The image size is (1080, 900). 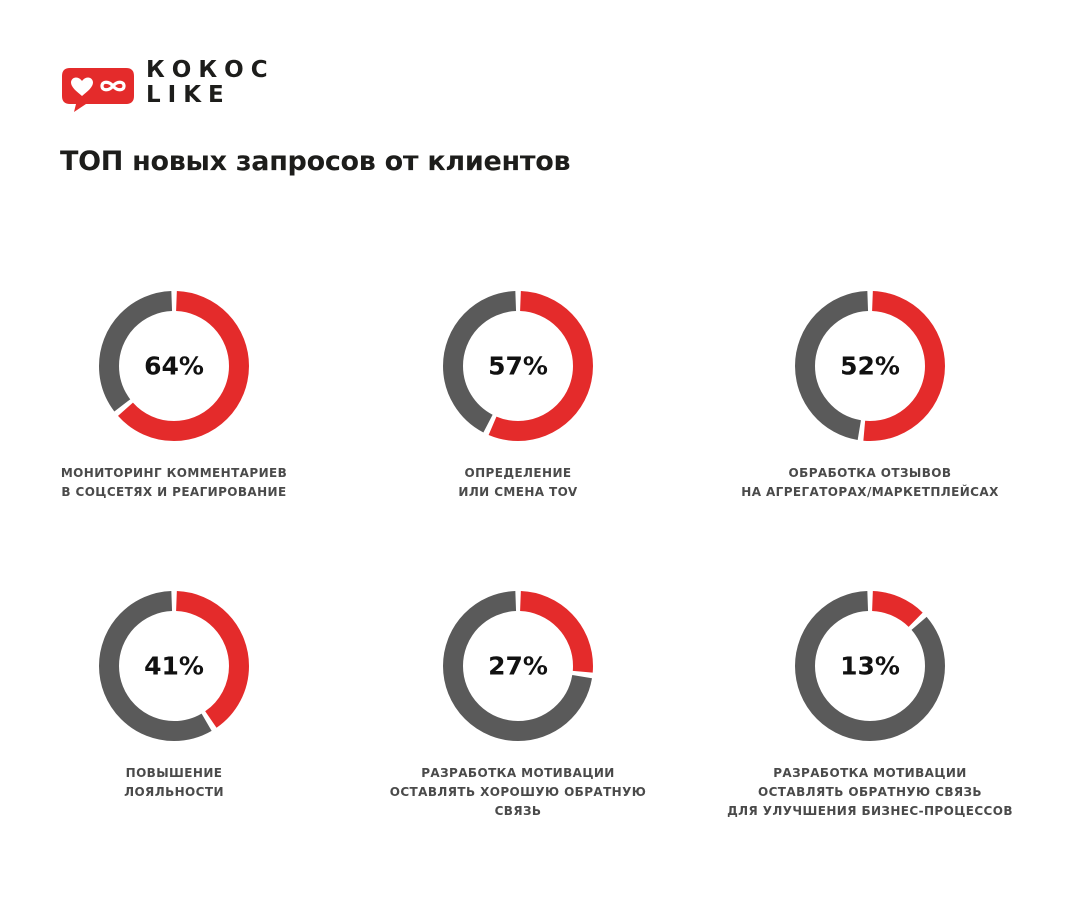 What do you see at coordinates (870, 473) in the screenshot?
I see `donut-category-label-line: ОБРАБОТКА ОТЗЫВОВ` at bounding box center [870, 473].